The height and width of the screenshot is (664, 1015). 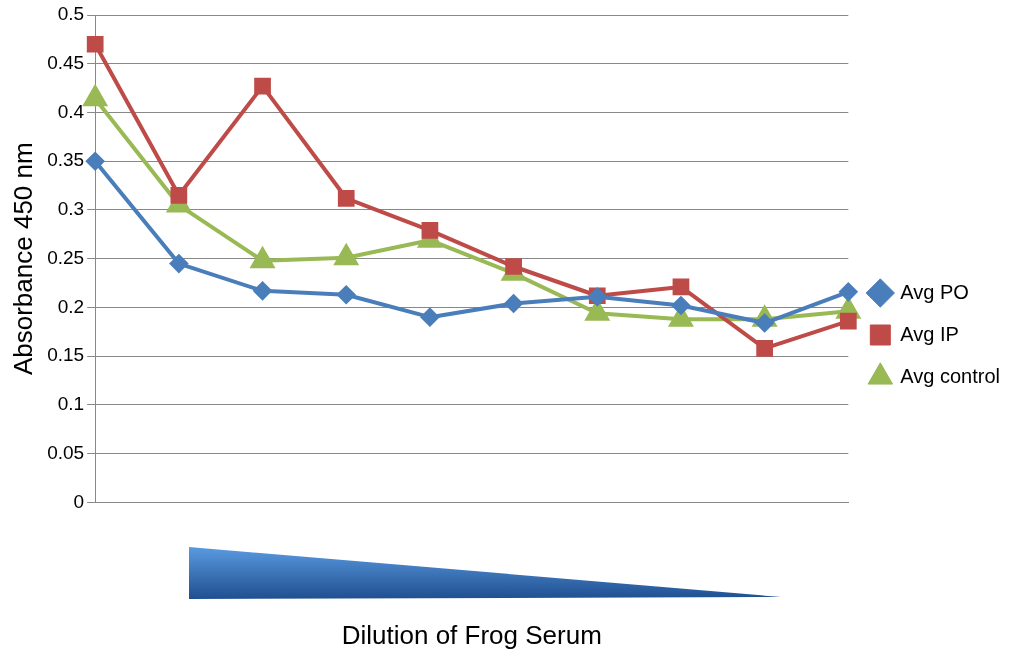 What do you see at coordinates (66, 257) in the screenshot?
I see `y-tick-label: 0.25` at bounding box center [66, 257].